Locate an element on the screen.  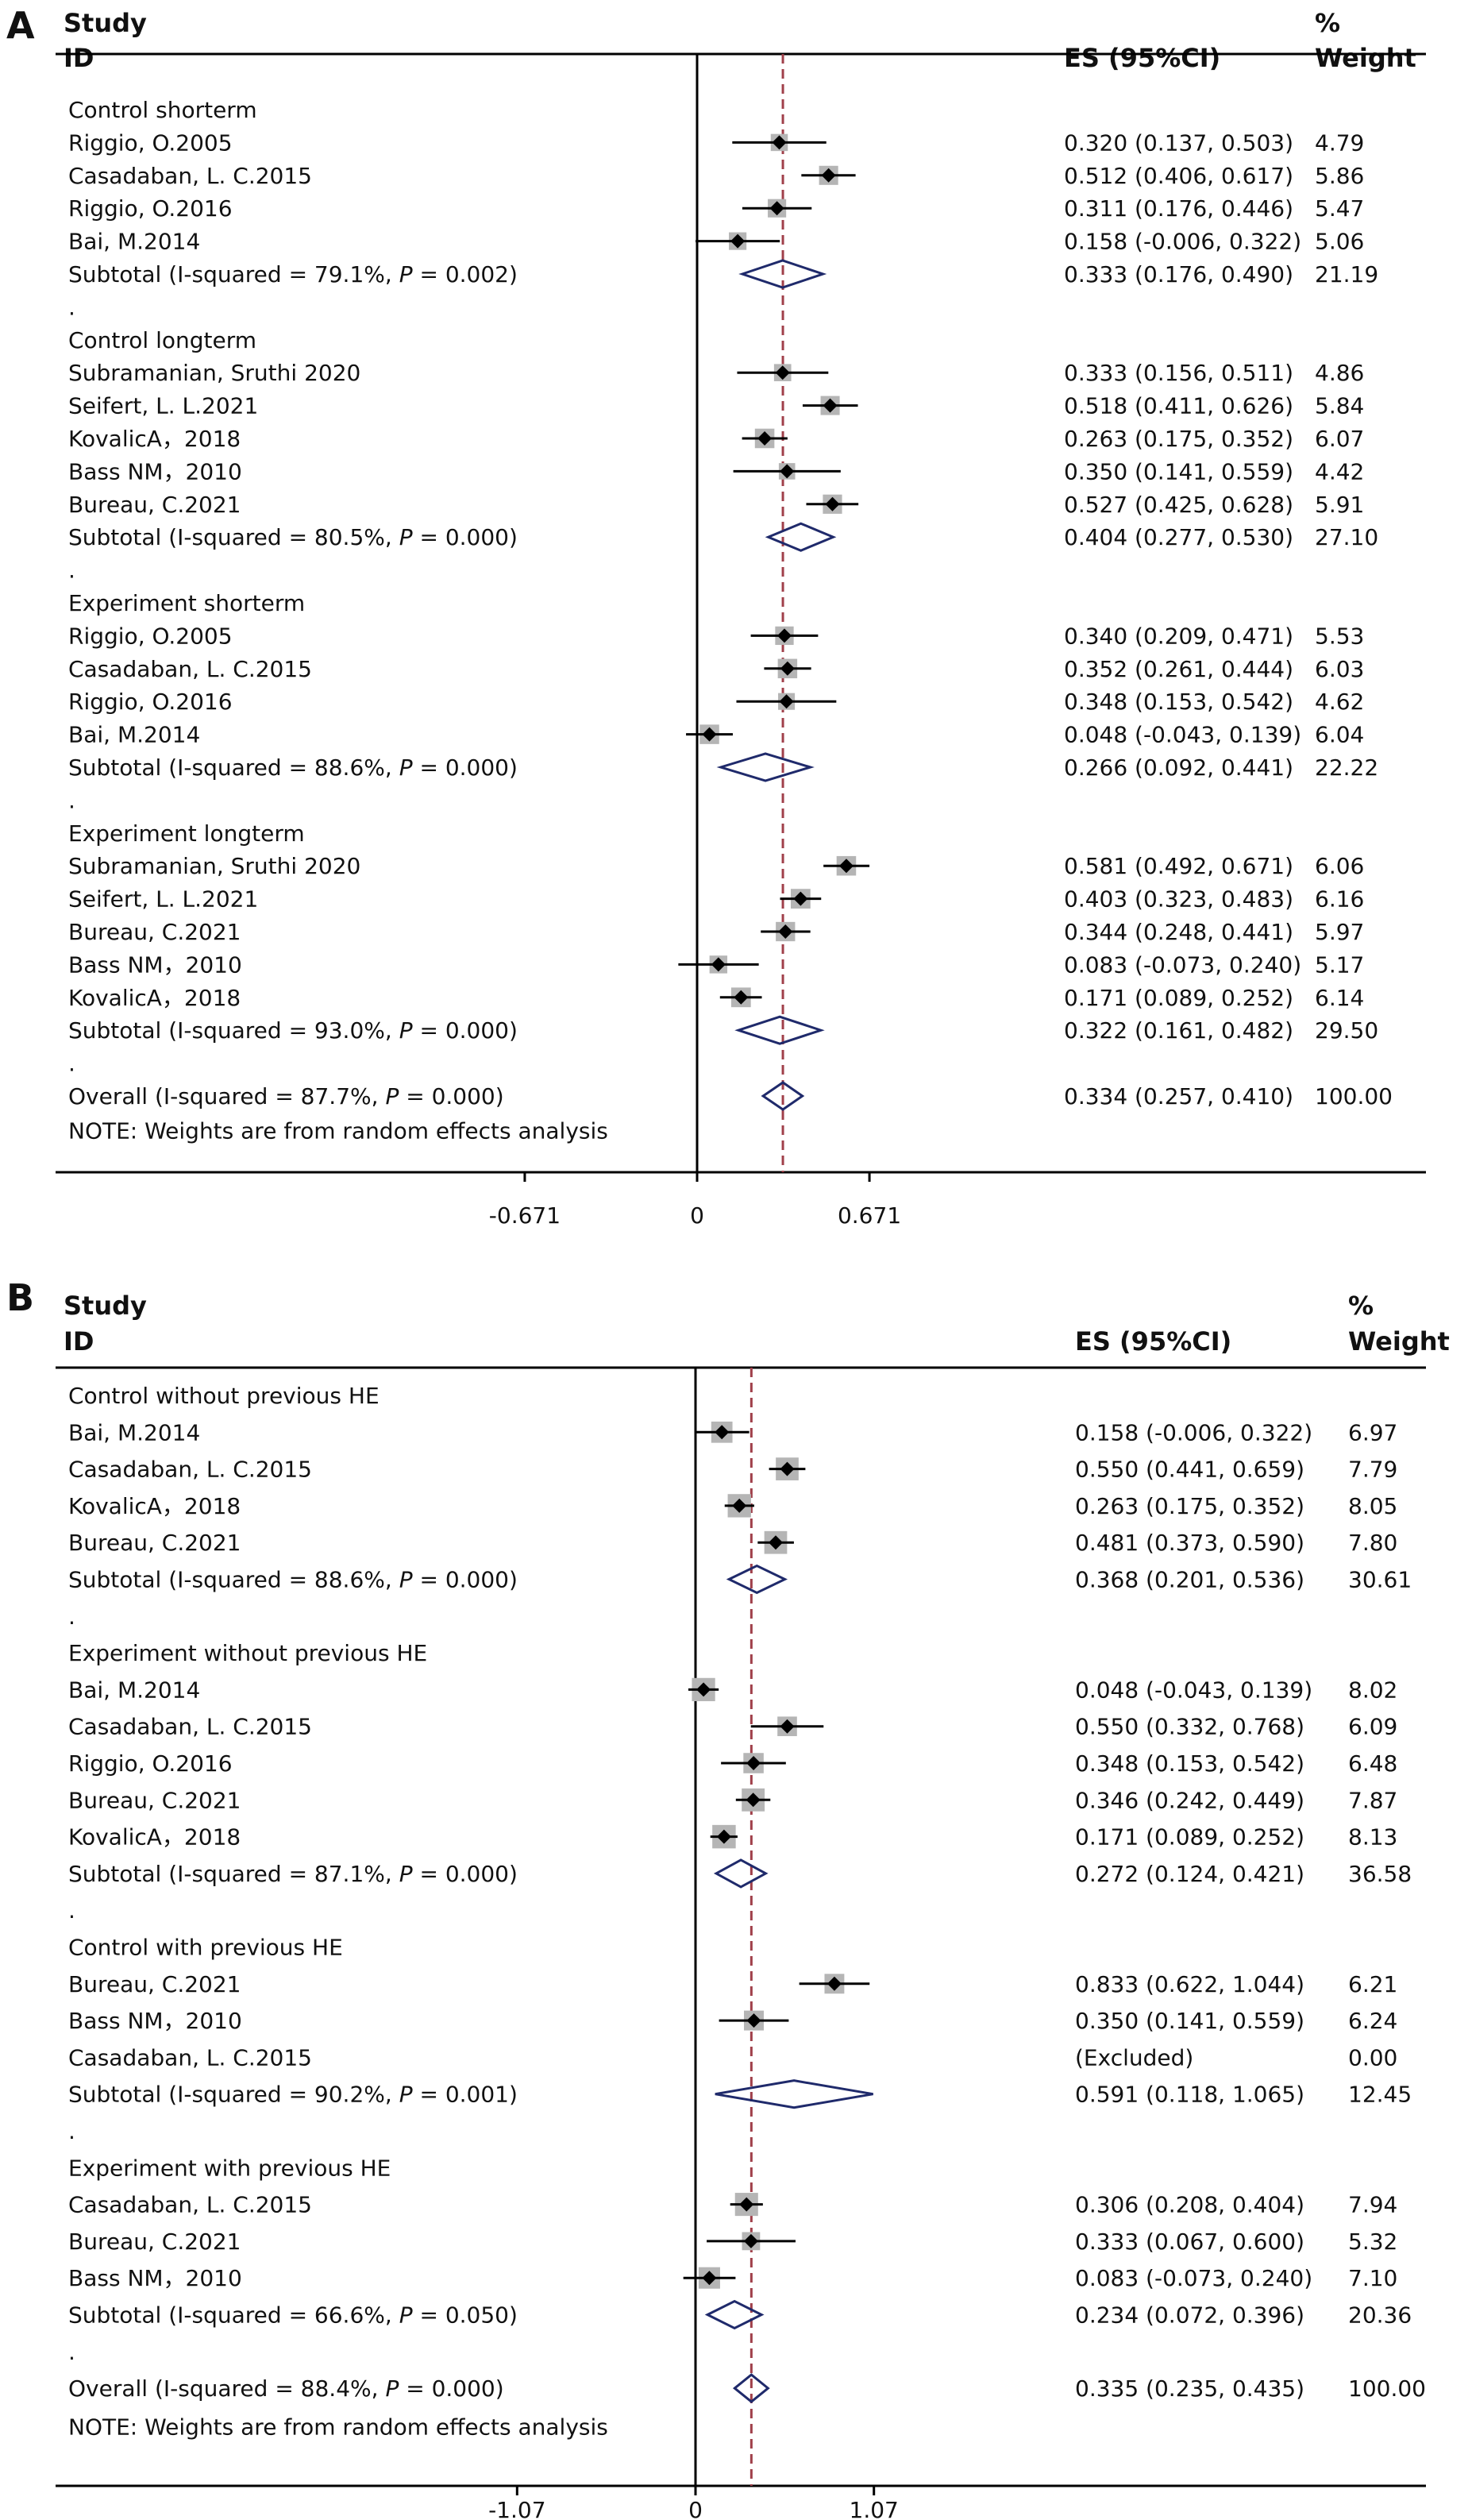
study-weight: 4.42 is located at coordinates (1339, 471).